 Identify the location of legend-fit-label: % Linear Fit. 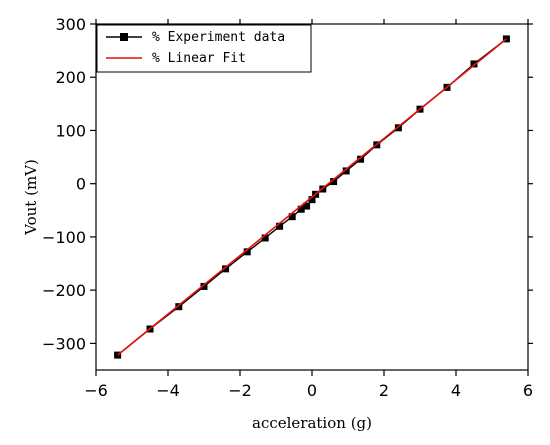
(199, 58).